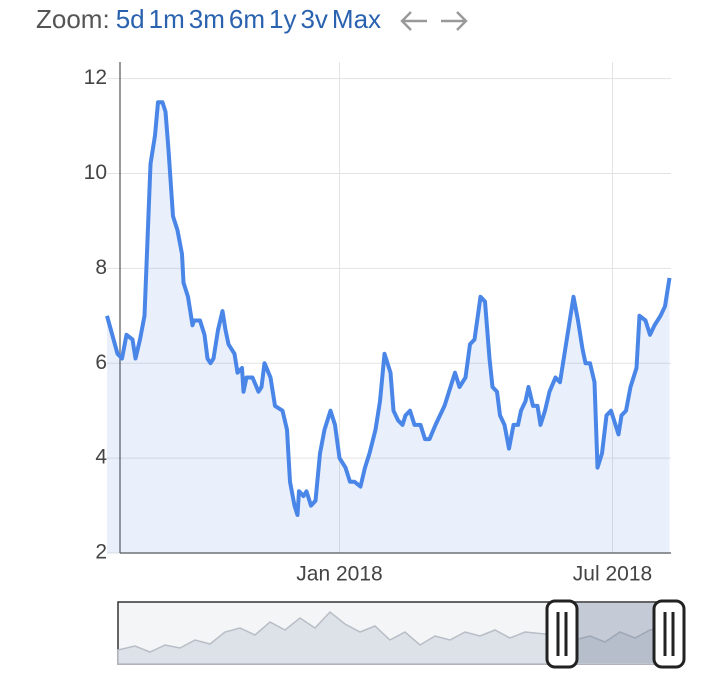  I want to click on zoom-bar: Zoom: 5d 1m 3m 6m 1y 3v Max, so click(253, 19).